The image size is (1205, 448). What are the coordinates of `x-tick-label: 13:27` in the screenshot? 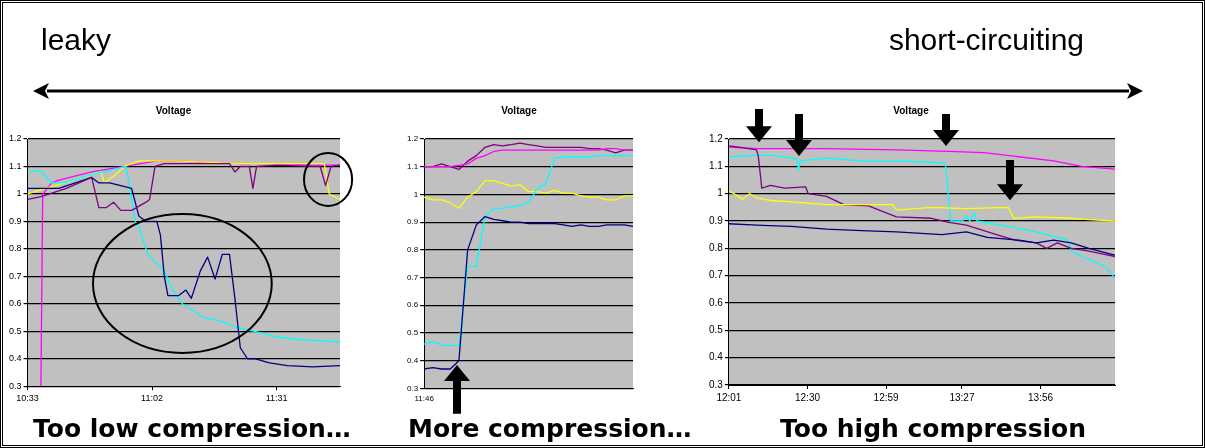 It's located at (962, 397).